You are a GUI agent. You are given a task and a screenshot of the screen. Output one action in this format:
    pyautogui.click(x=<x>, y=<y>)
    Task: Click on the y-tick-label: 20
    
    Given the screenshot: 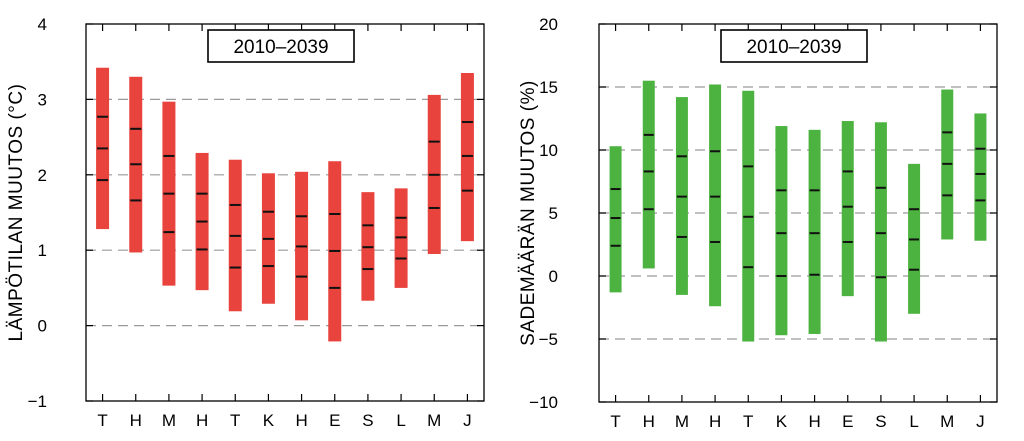 What is the action you would take?
    pyautogui.click(x=548, y=24)
    